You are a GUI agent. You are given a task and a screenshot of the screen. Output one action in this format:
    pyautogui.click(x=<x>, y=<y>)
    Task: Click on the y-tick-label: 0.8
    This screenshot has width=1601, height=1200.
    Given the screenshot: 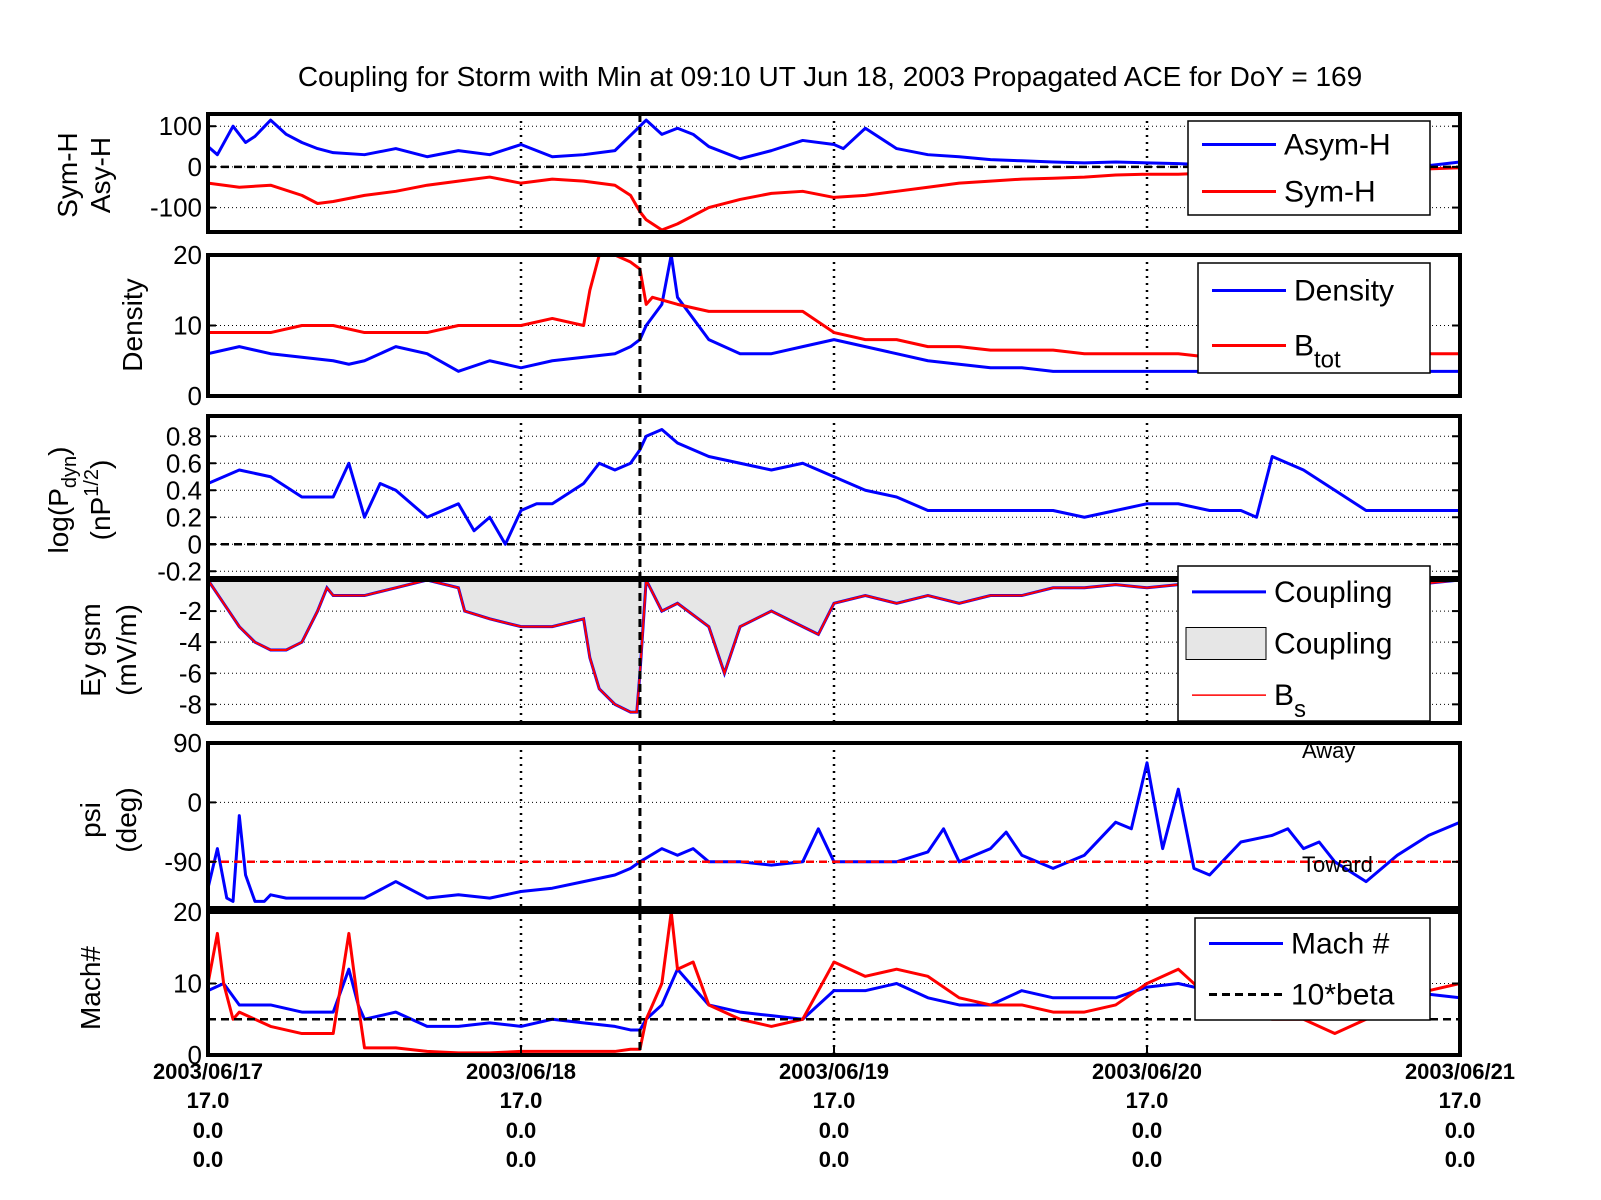 What is the action you would take?
    pyautogui.click(x=184, y=436)
    